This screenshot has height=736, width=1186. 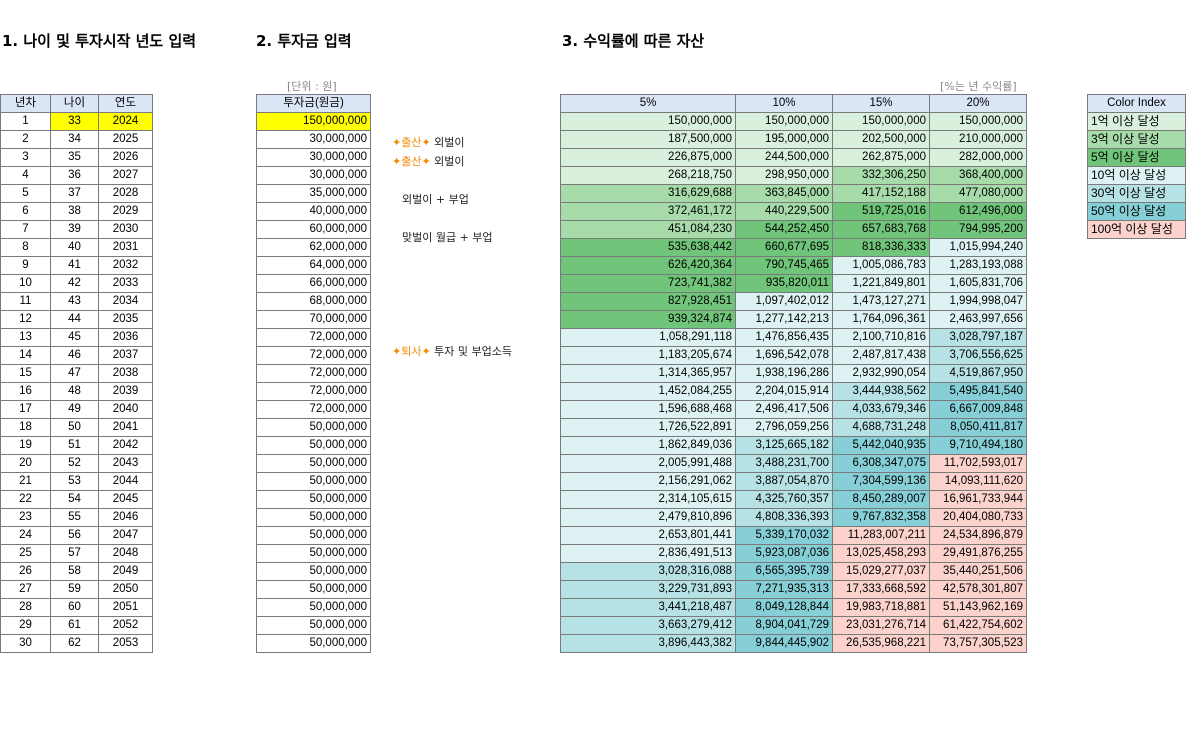 What do you see at coordinates (313, 283) in the screenshot?
I see `investment-amount-cell: 66,000,000` at bounding box center [313, 283].